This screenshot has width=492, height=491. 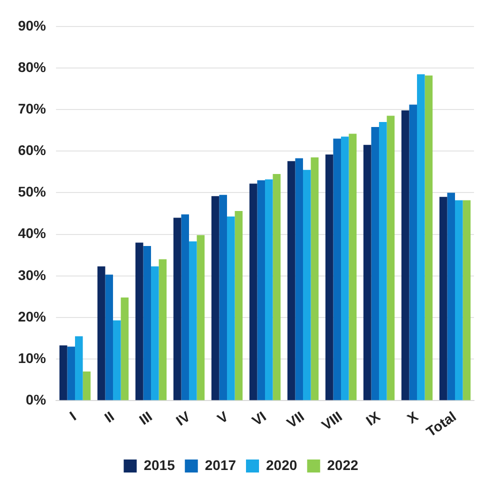 I want to click on x-tick-label: II, so click(x=109, y=417).